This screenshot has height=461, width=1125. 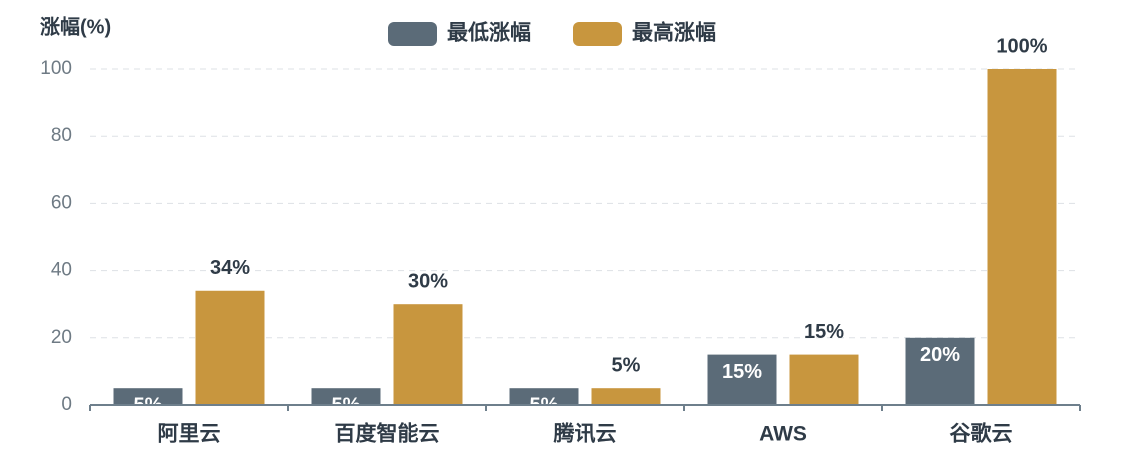 I want to click on value-label: 100%, so click(x=1021, y=46).